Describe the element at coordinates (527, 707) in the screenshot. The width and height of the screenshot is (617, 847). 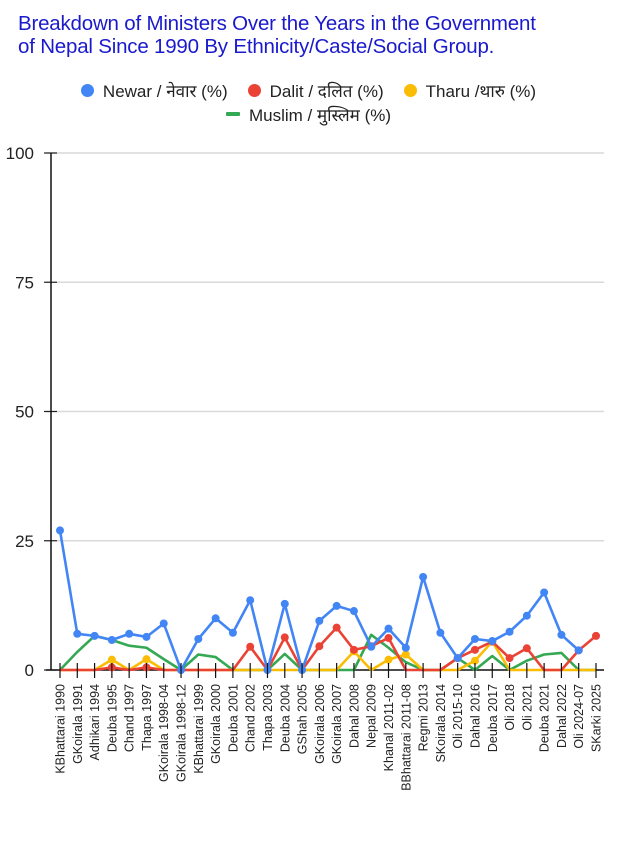
I see `x-tick-label: Oli 2021` at that location.